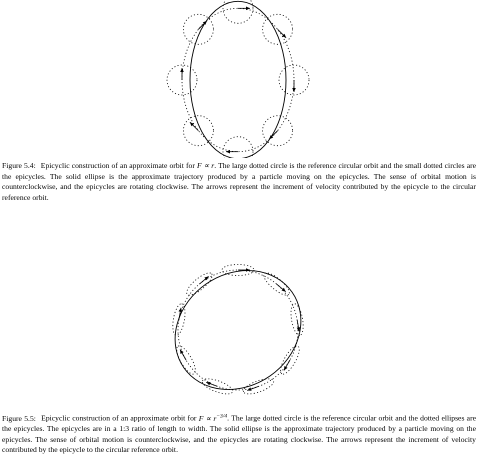 The height and width of the screenshot is (474, 478). What do you see at coordinates (213, 418) in the screenshot?
I see `figure-5-5-equation: F ∝ r−3/4` at bounding box center [213, 418].